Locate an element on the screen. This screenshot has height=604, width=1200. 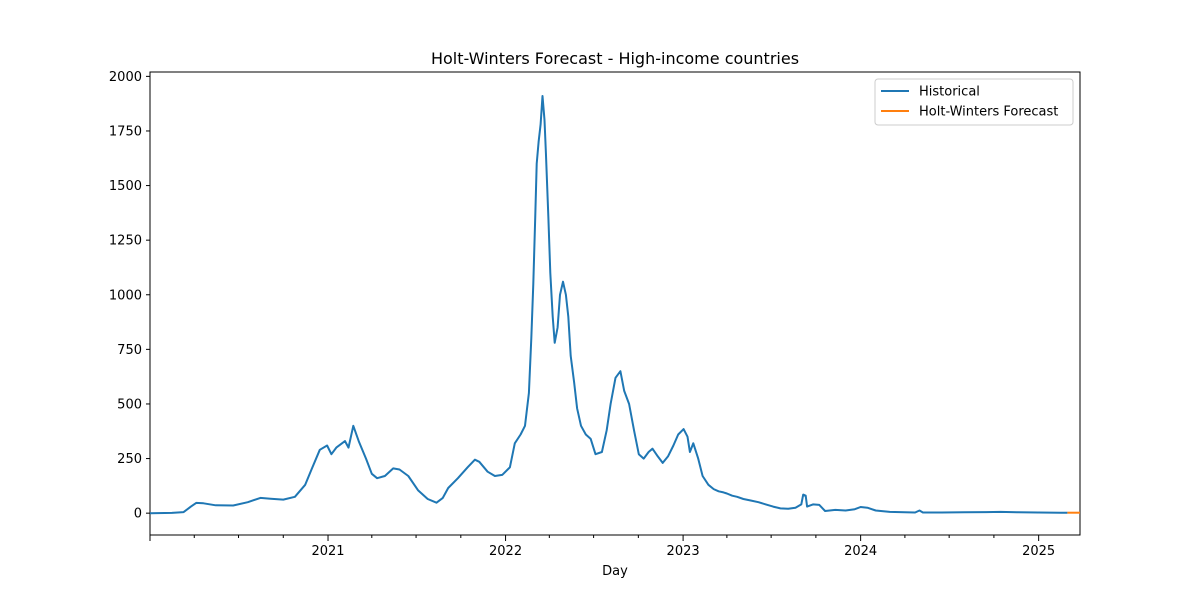
legend-box is located at coordinates (974, 102).